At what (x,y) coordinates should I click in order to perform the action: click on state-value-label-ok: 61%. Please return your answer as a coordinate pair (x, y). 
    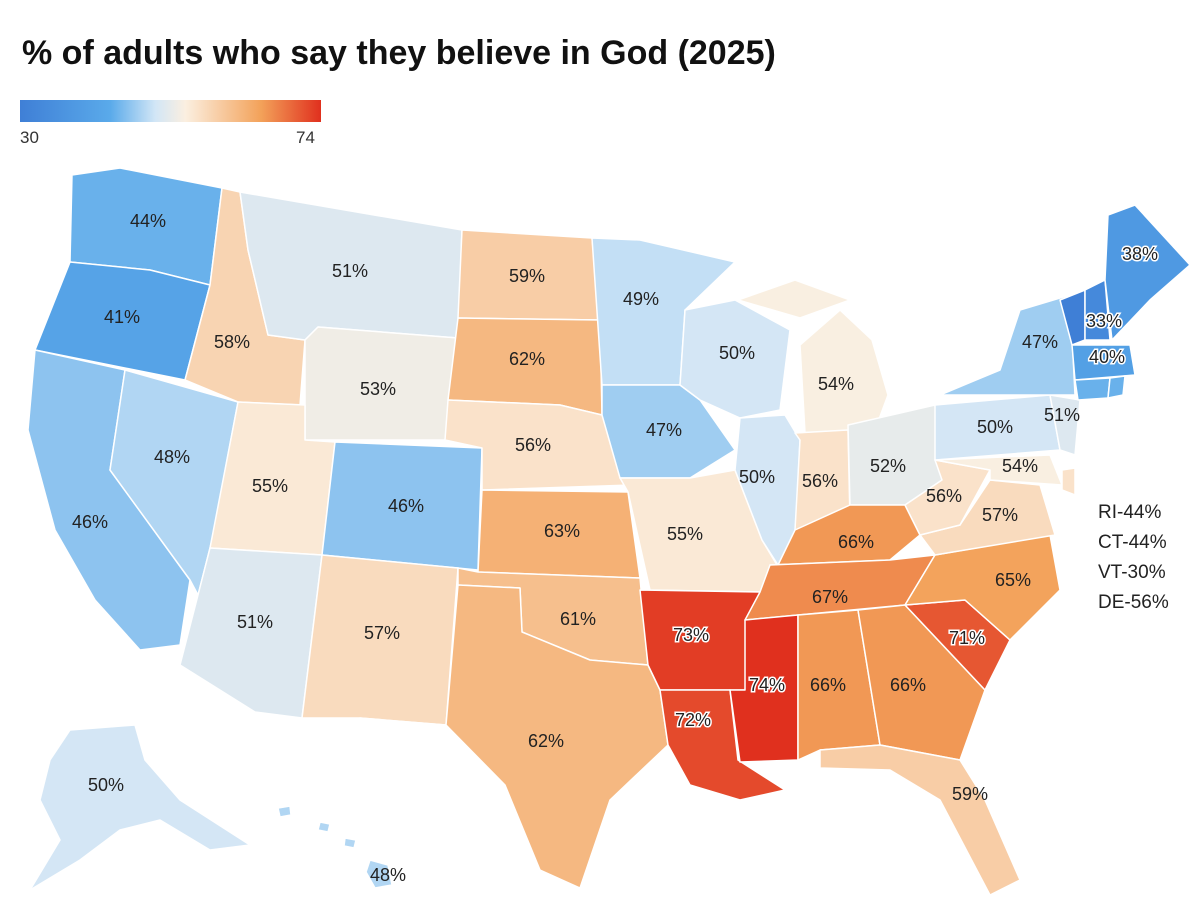
    Looking at the image, I should click on (578, 619).